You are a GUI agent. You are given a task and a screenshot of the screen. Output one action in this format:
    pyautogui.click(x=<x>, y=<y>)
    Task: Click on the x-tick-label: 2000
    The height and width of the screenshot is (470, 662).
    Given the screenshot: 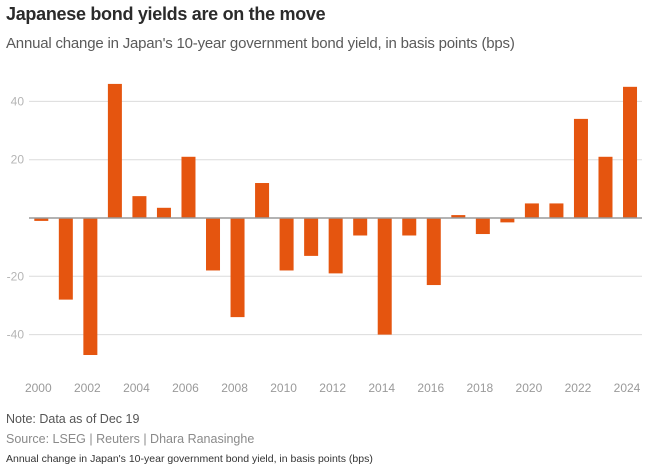 What is the action you would take?
    pyautogui.click(x=38, y=388)
    